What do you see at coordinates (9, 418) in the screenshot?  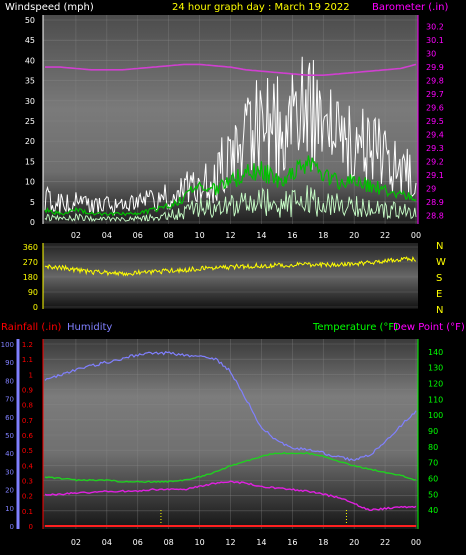 I see `humidity-tick-label: 60` at bounding box center [9, 418].